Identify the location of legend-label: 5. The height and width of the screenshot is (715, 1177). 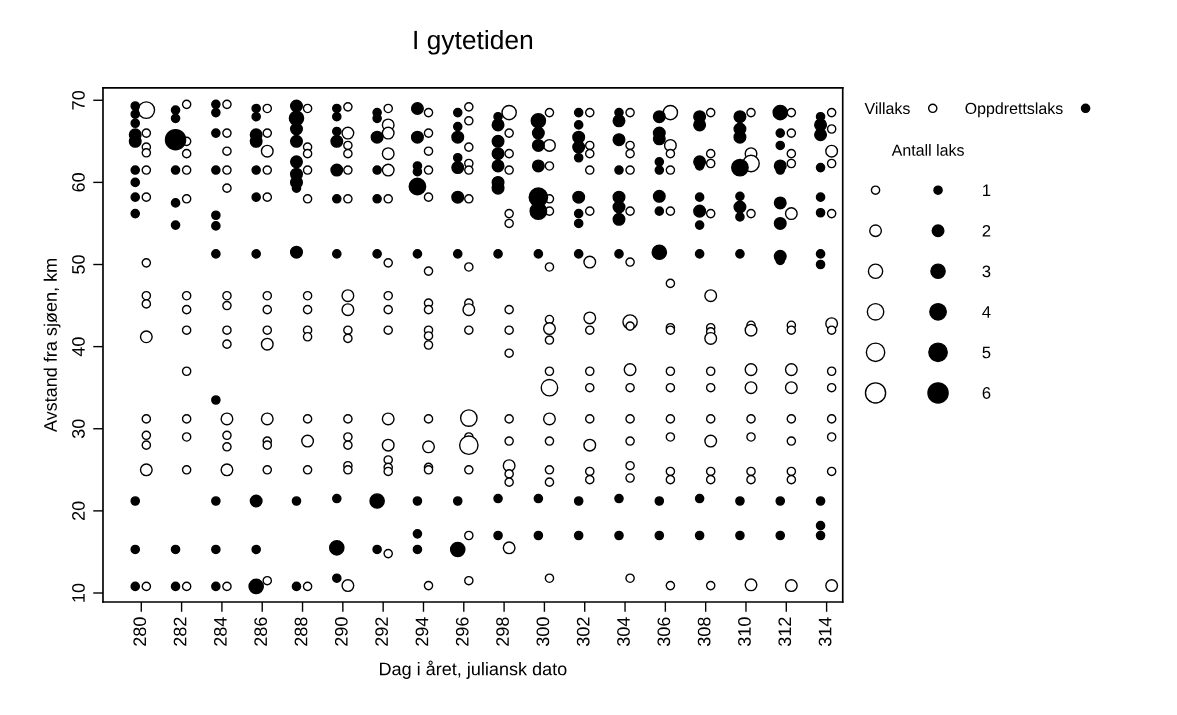
(986, 352).